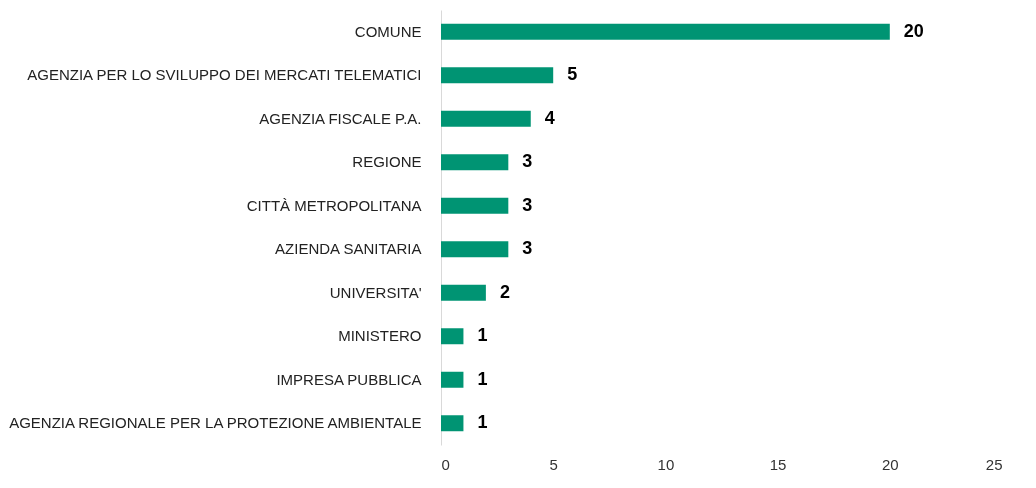 This screenshot has height=488, width=1036. What do you see at coordinates (380, 336) in the screenshot?
I see `y-tick-label: MINISTERO` at bounding box center [380, 336].